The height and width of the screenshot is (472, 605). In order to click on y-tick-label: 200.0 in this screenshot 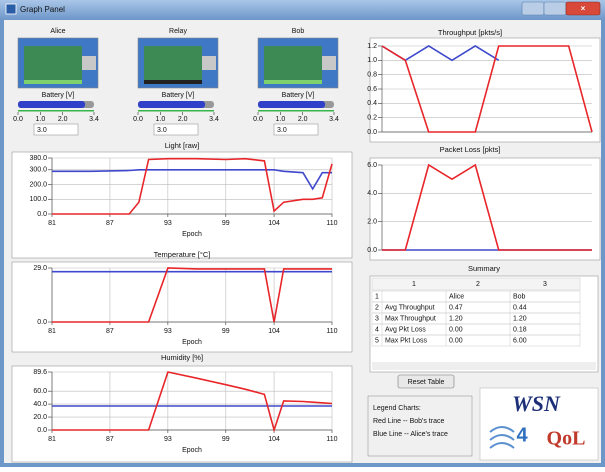, I will do `click(38, 184)`.